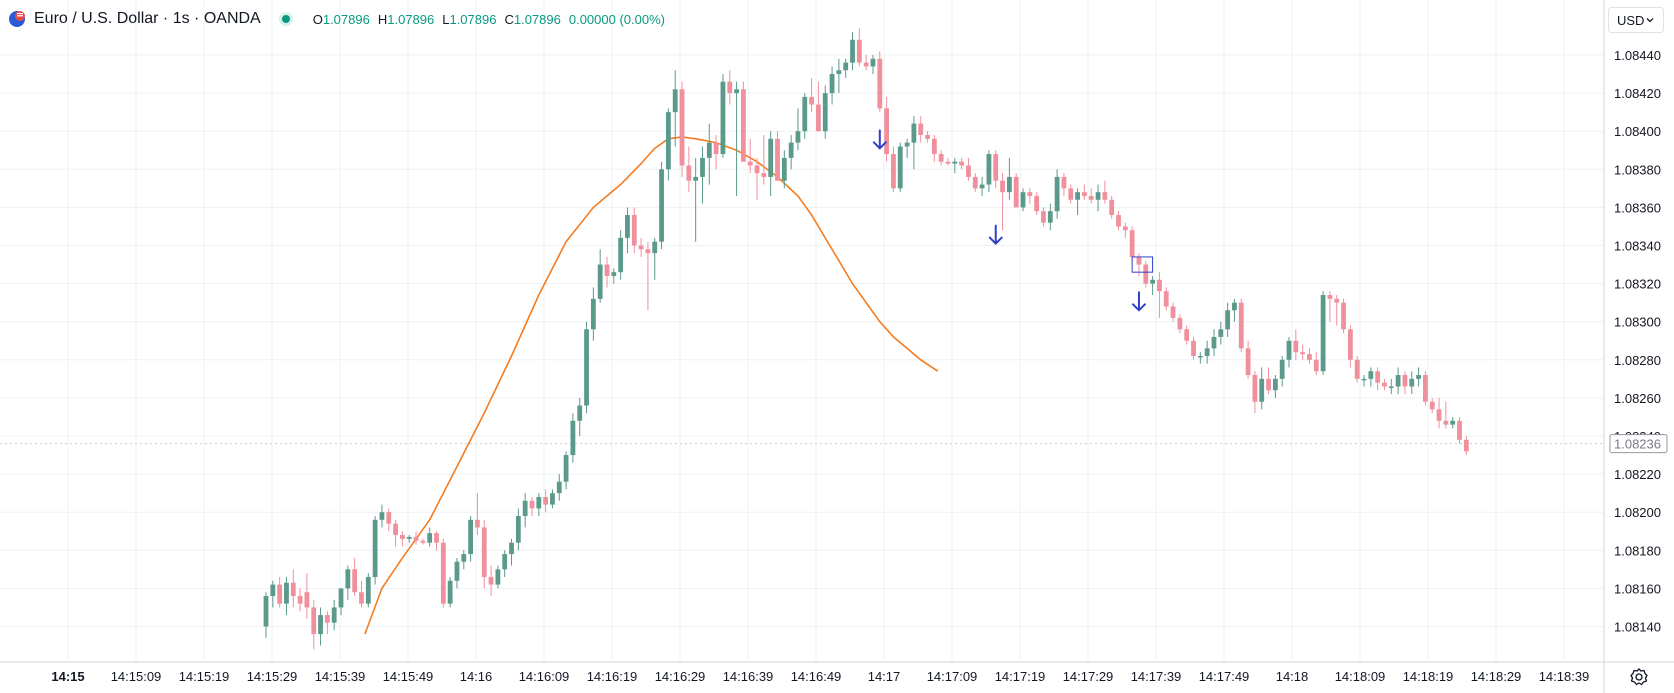  I want to click on arrow-down-icon, so click(995, 235).